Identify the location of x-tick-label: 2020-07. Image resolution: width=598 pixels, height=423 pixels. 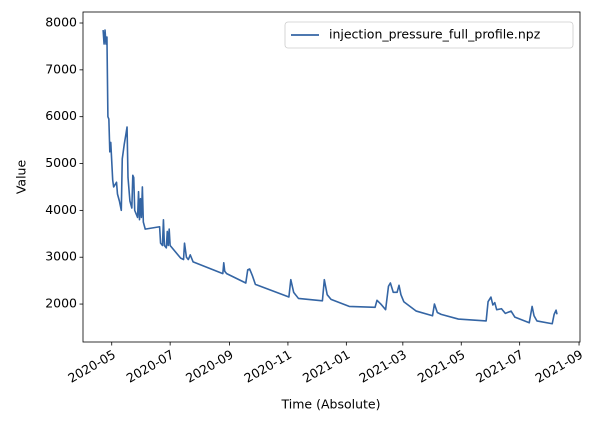
(150, 366).